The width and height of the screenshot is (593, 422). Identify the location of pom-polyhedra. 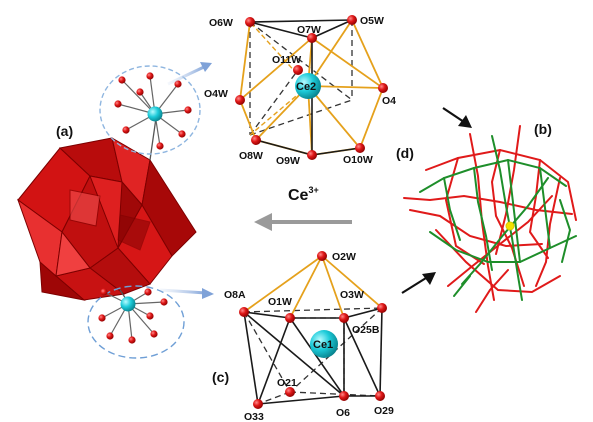
(106, 218).